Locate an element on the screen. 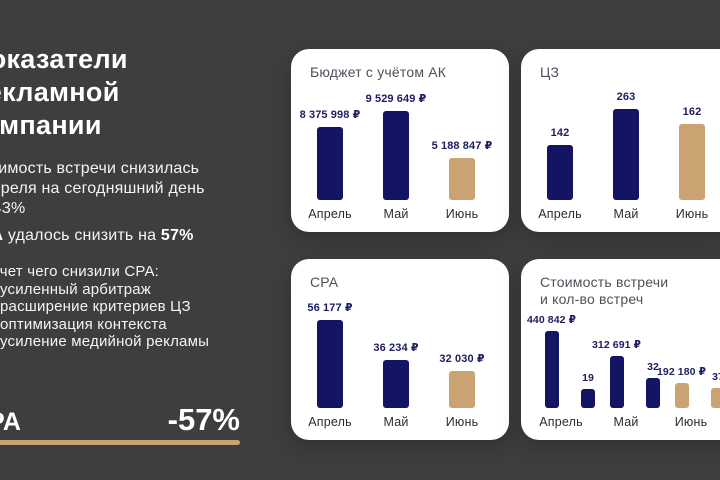  bar-column: 192 180 ₽ is located at coordinates (681, 387).